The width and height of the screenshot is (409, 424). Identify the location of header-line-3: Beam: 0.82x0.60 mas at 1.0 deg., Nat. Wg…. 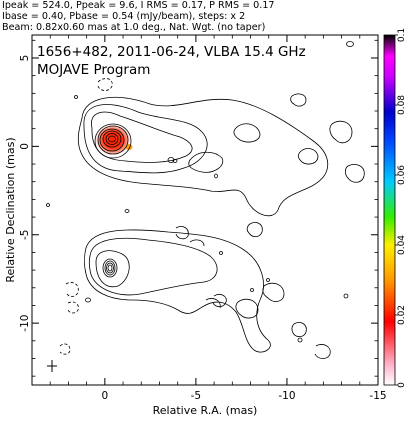
(134, 27).